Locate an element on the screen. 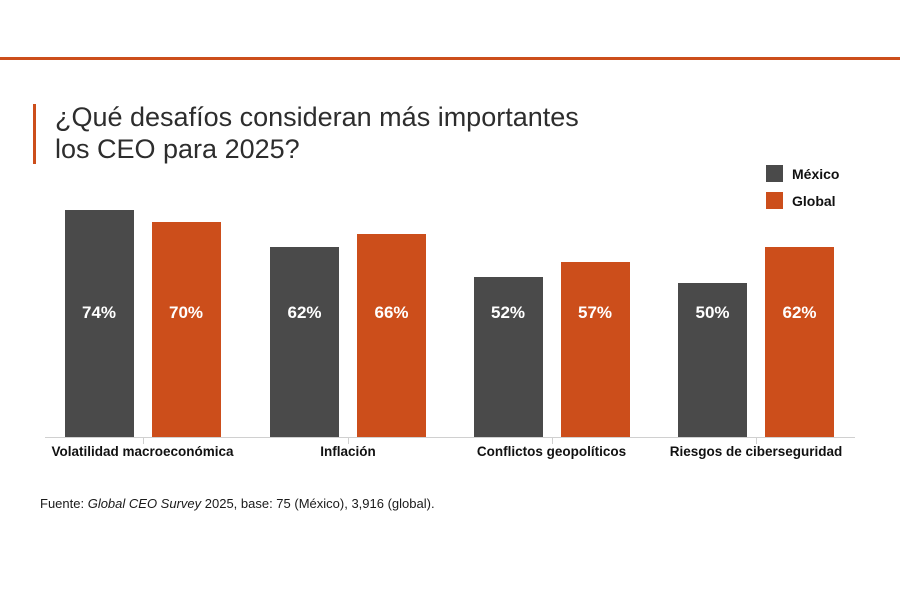 The width and height of the screenshot is (900, 600). legend-item-global: Global is located at coordinates (802, 200).